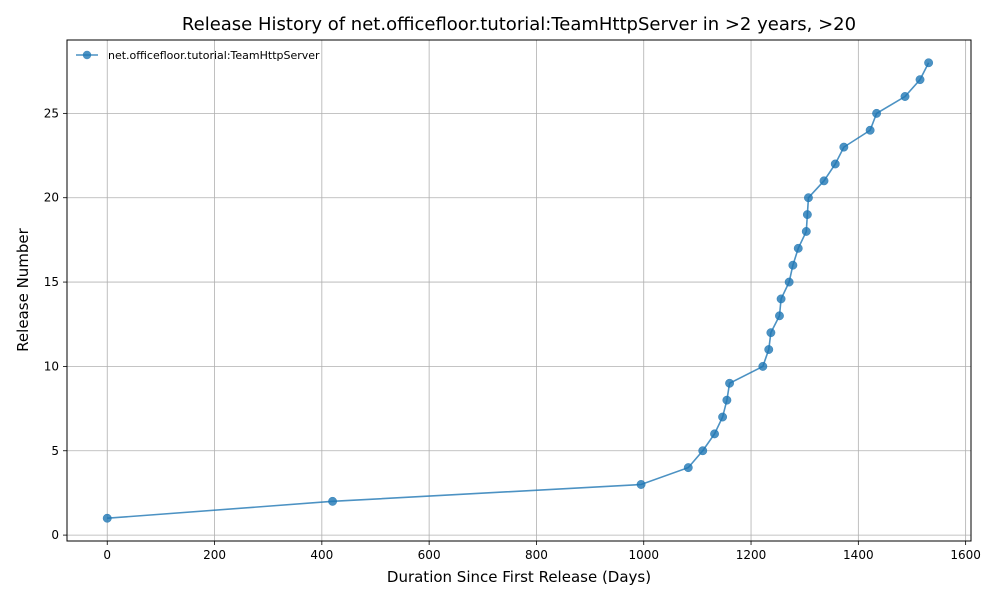 The height and width of the screenshot is (600, 1000). What do you see at coordinates (51, 198) in the screenshot?
I see `y-tick-label: 20` at bounding box center [51, 198].